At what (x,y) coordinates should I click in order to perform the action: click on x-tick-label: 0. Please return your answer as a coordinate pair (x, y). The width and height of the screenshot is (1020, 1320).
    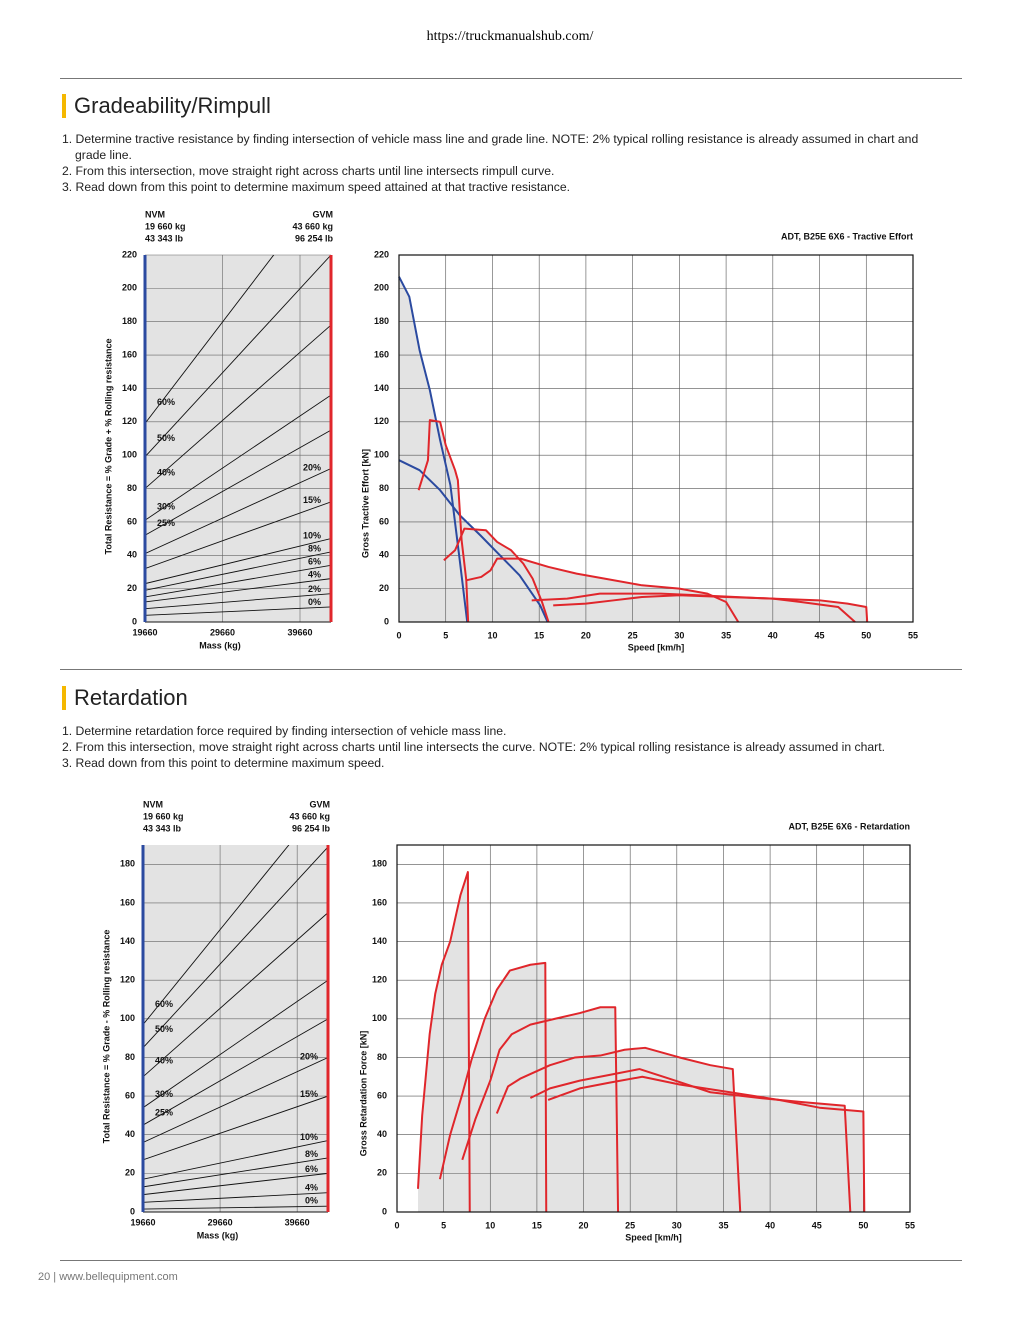
    Looking at the image, I should click on (396, 1225).